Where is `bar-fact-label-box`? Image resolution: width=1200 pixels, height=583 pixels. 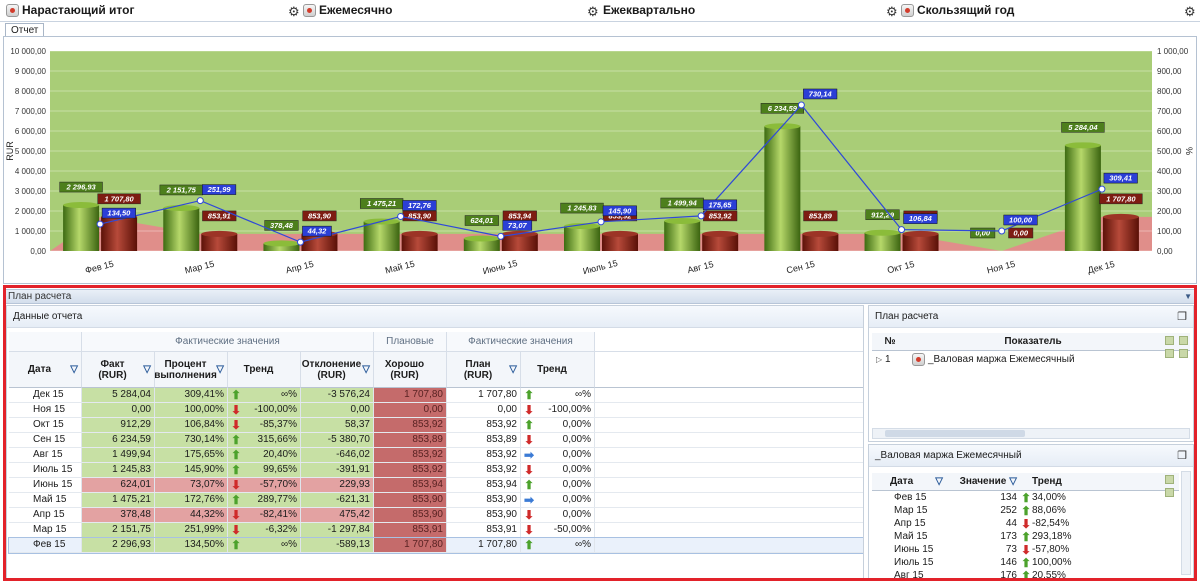 bar-fact-label-box is located at coordinates (983, 233).